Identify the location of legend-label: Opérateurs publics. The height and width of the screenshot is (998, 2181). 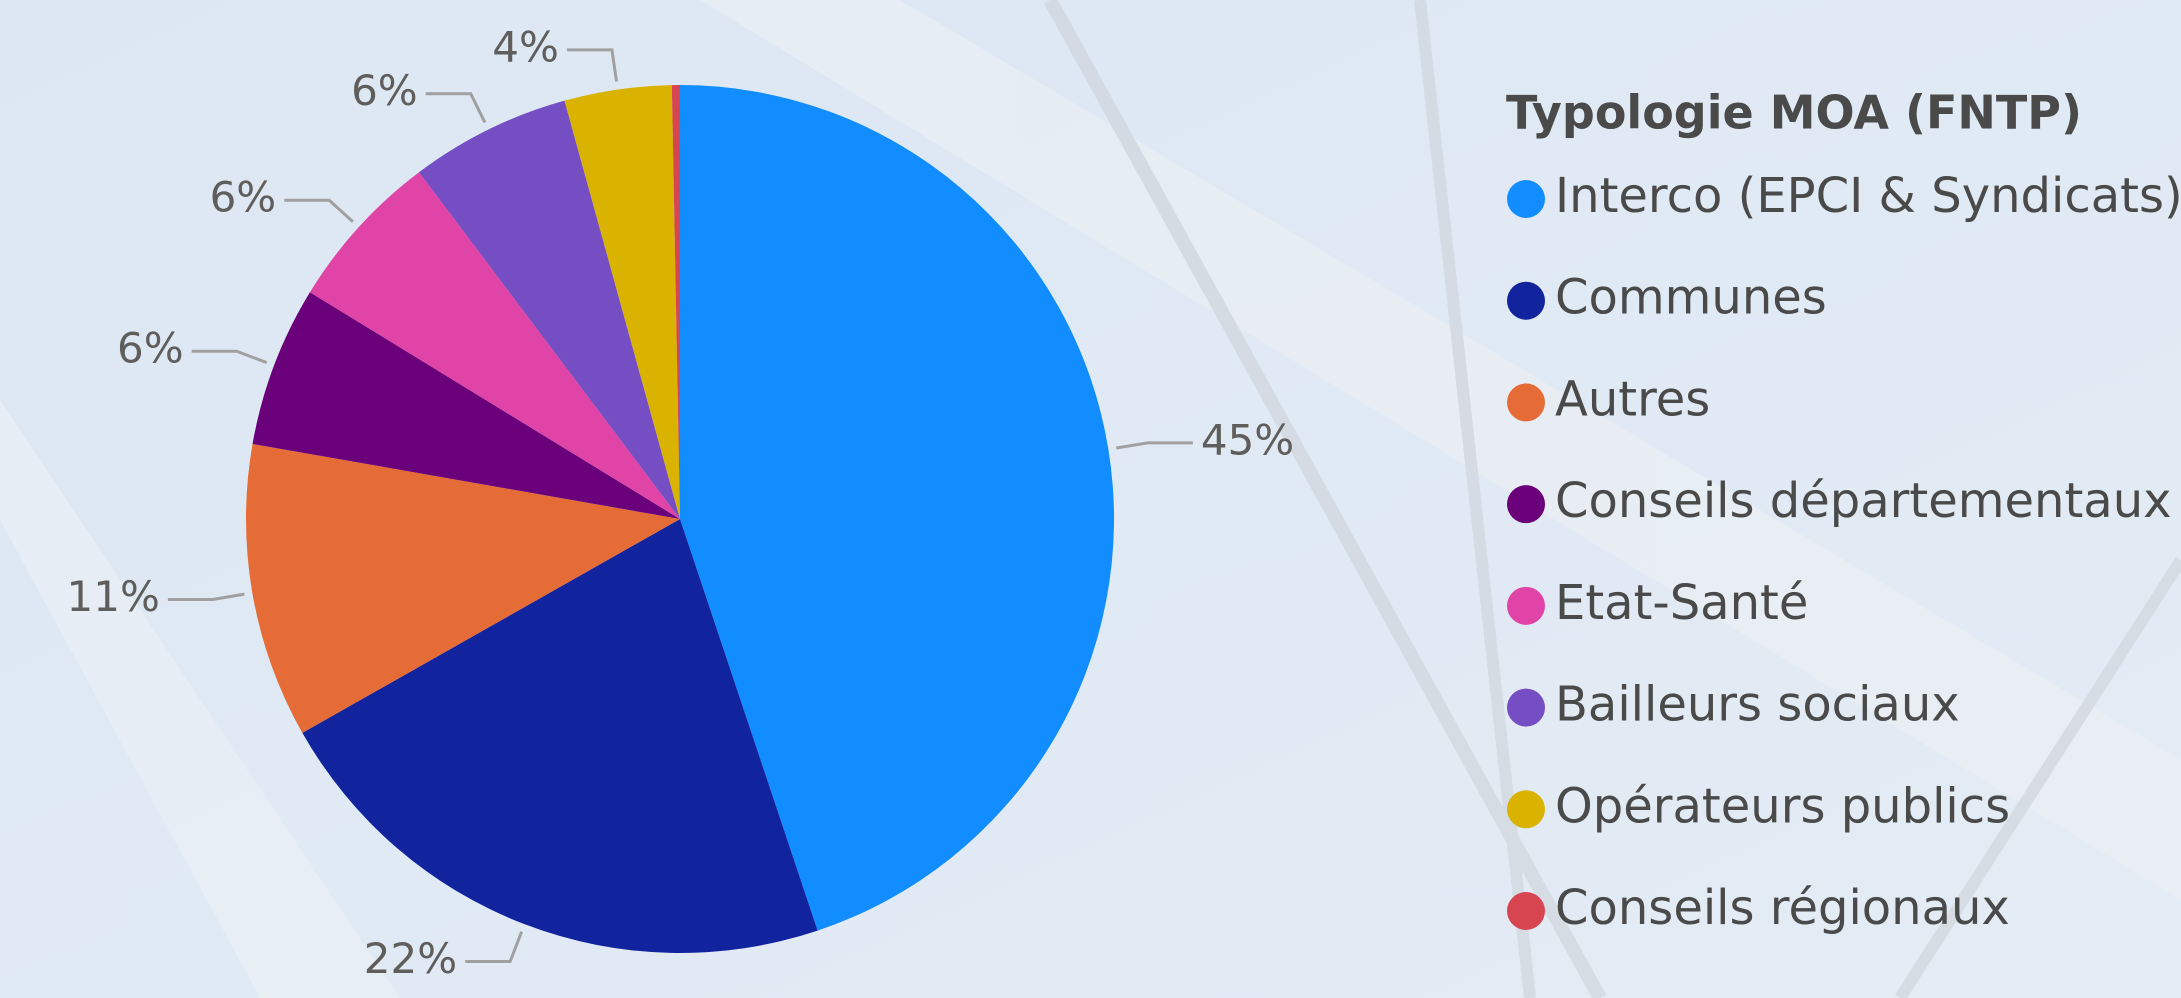
(1782, 806).